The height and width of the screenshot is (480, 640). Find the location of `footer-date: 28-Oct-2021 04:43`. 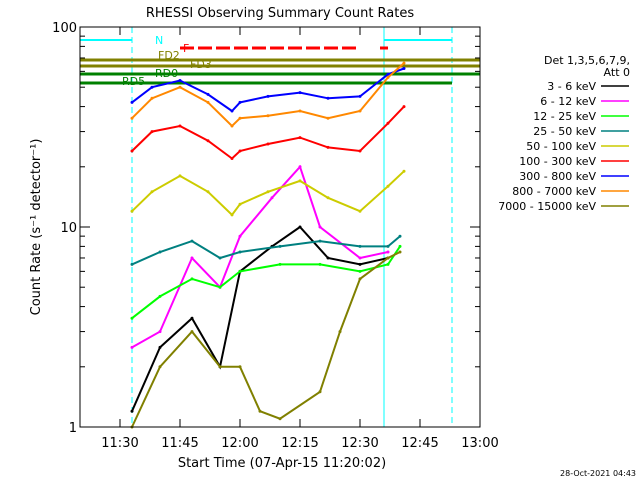

footer-date: 28-Oct-2021 04:43 is located at coordinates (598, 473).